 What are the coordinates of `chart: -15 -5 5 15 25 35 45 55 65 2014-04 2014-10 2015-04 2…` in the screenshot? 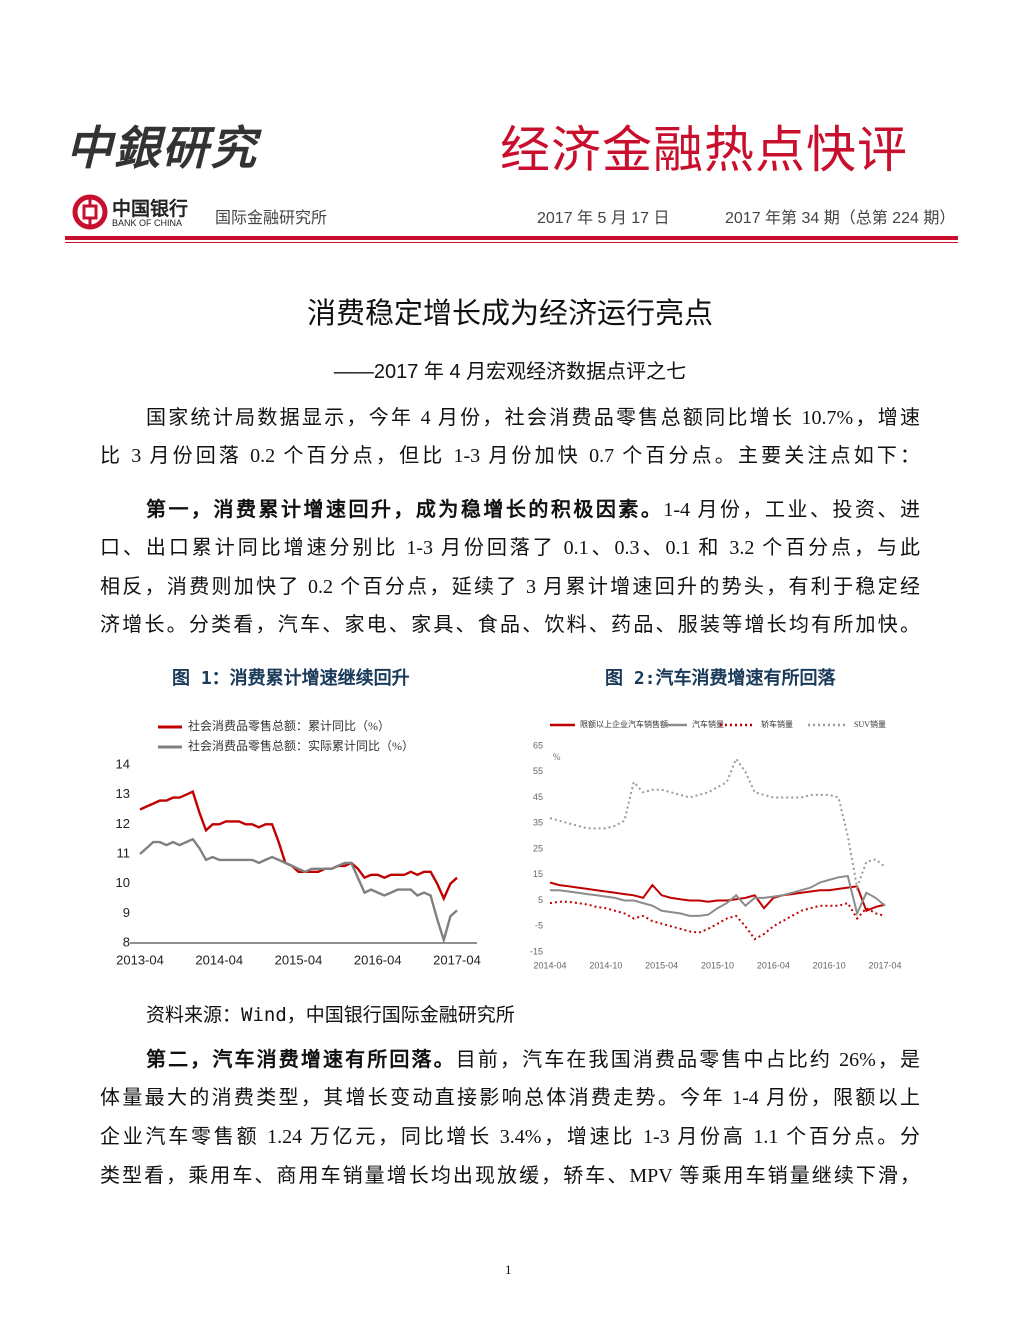 It's located at (716, 845).